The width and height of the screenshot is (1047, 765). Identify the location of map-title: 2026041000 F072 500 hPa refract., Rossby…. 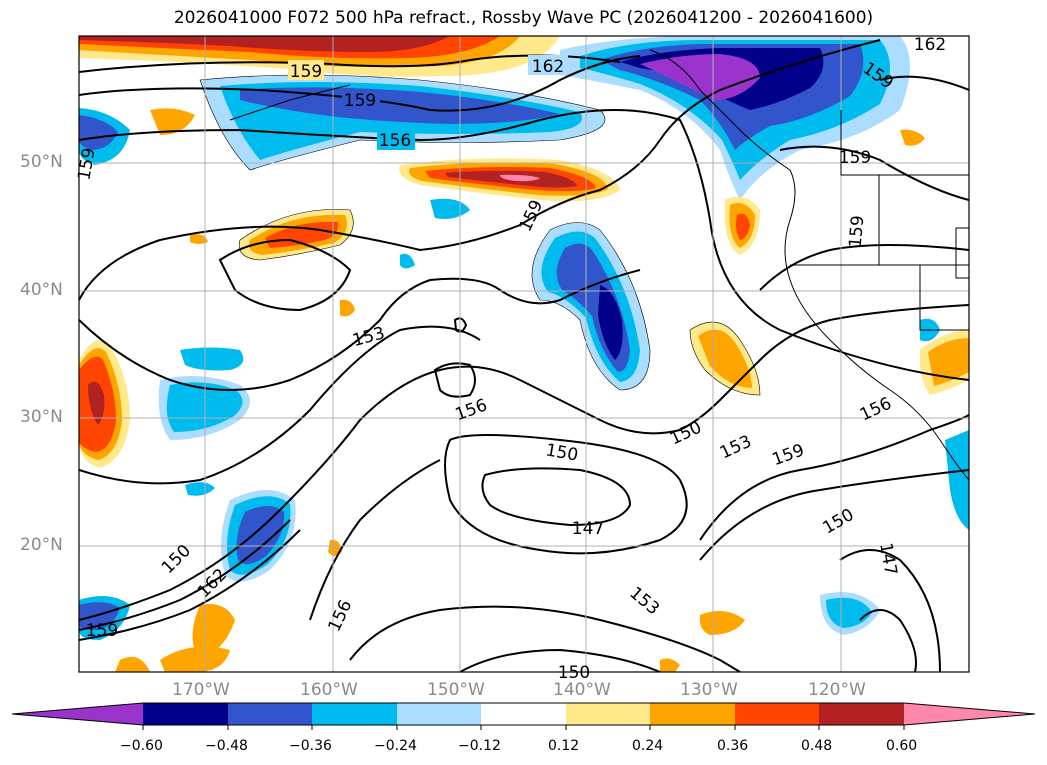
(523, 18).